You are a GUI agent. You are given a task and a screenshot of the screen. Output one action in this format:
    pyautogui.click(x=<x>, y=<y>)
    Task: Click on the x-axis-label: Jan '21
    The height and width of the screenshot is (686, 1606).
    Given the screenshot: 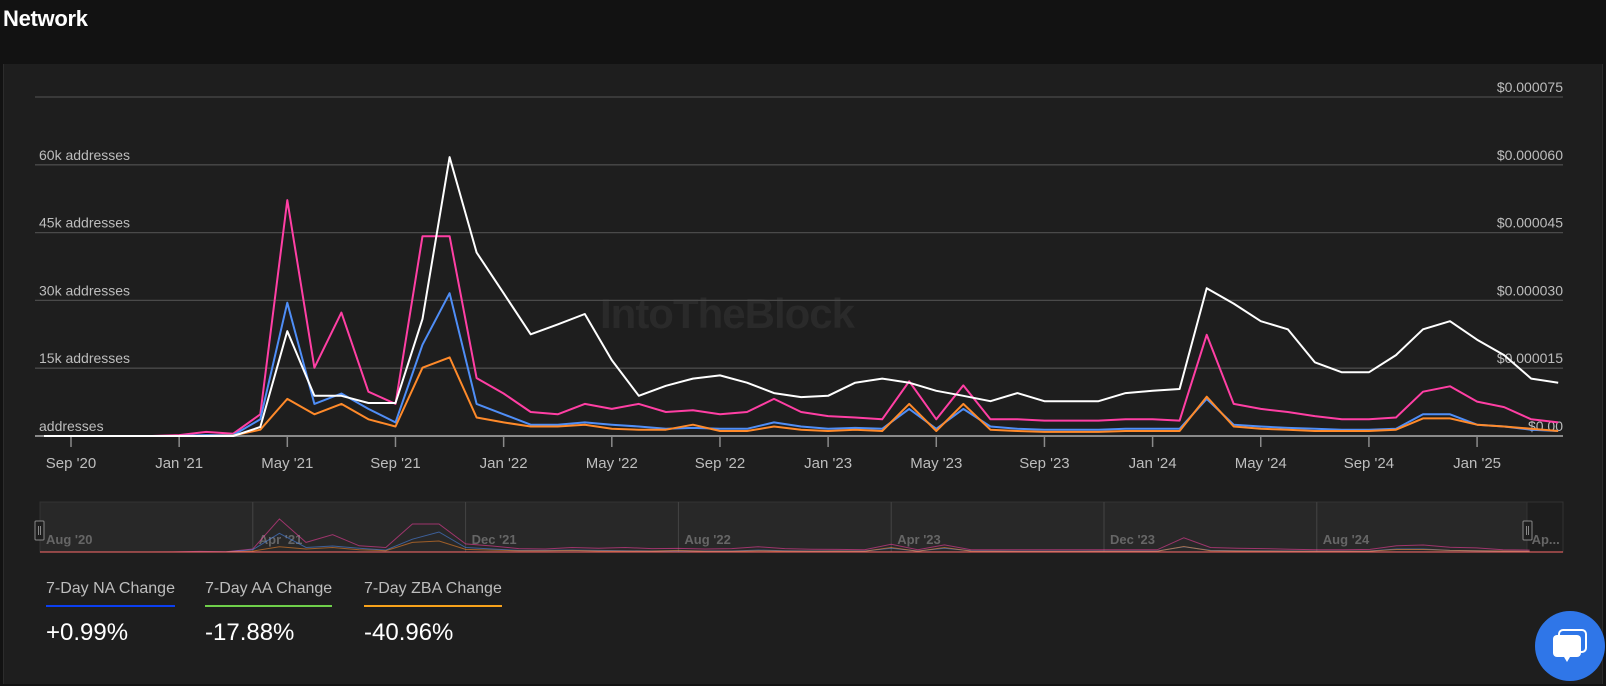 What is the action you would take?
    pyautogui.click(x=179, y=463)
    